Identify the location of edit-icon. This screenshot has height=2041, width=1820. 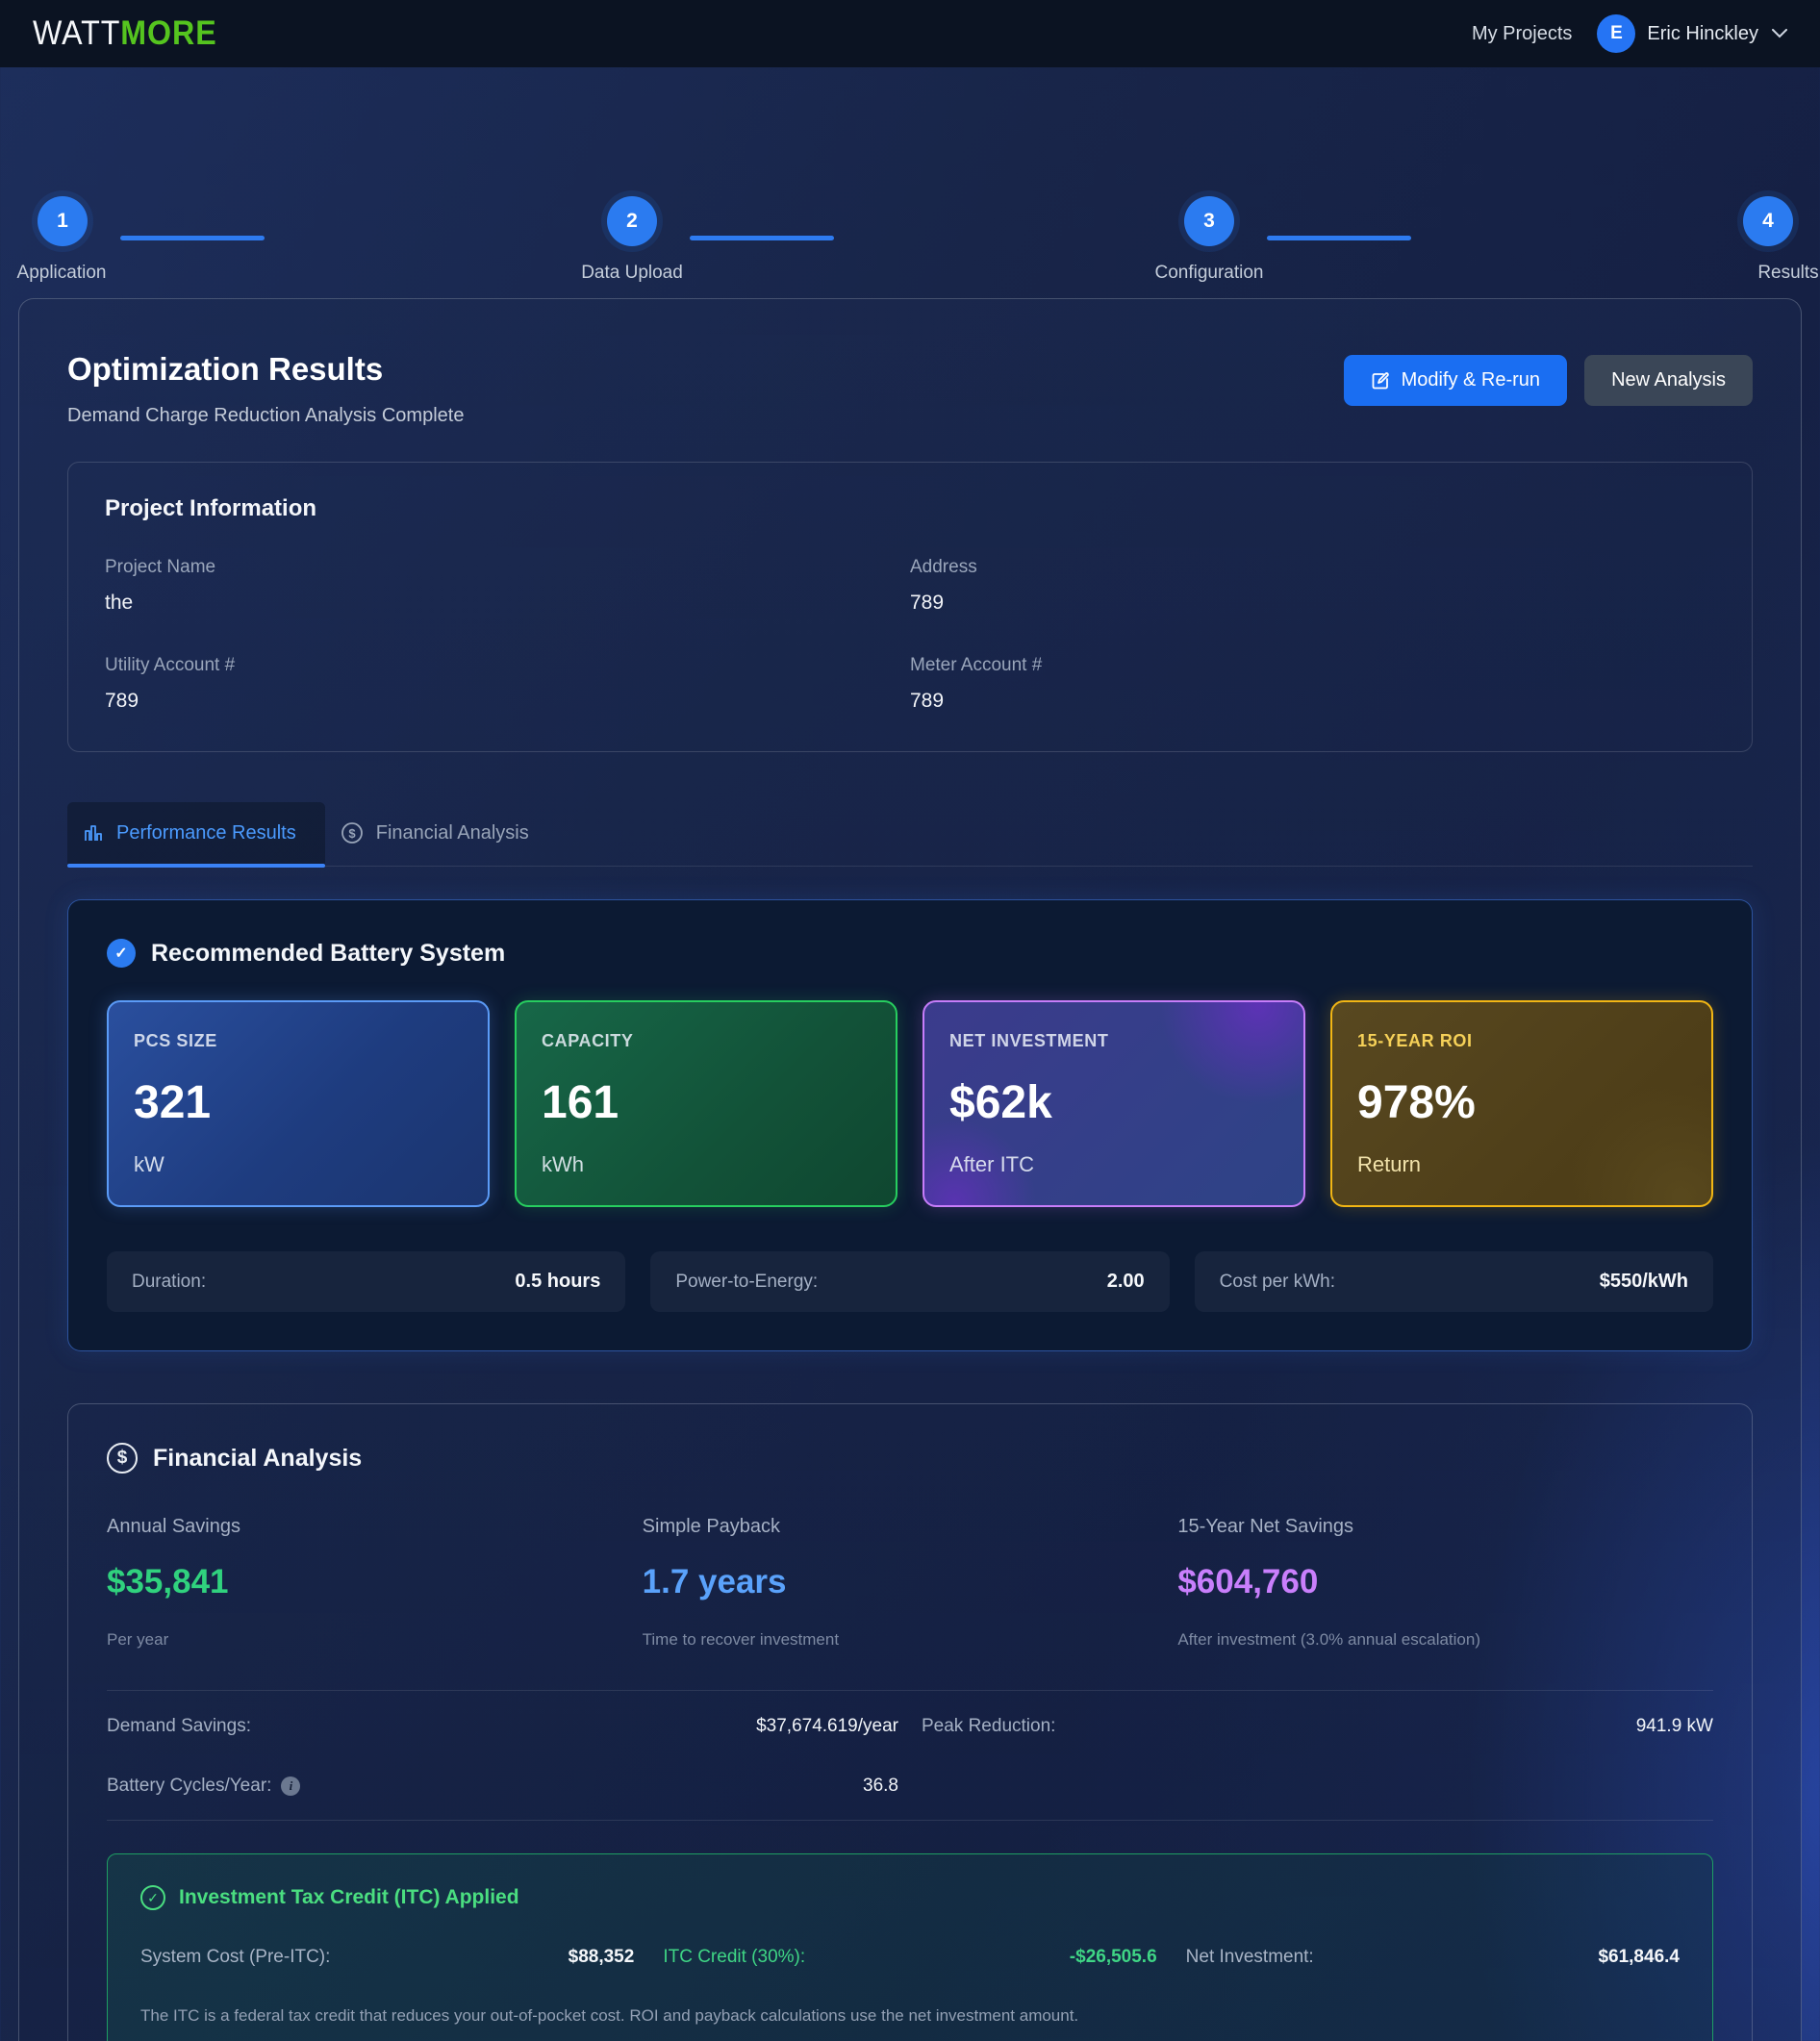
(1381, 381).